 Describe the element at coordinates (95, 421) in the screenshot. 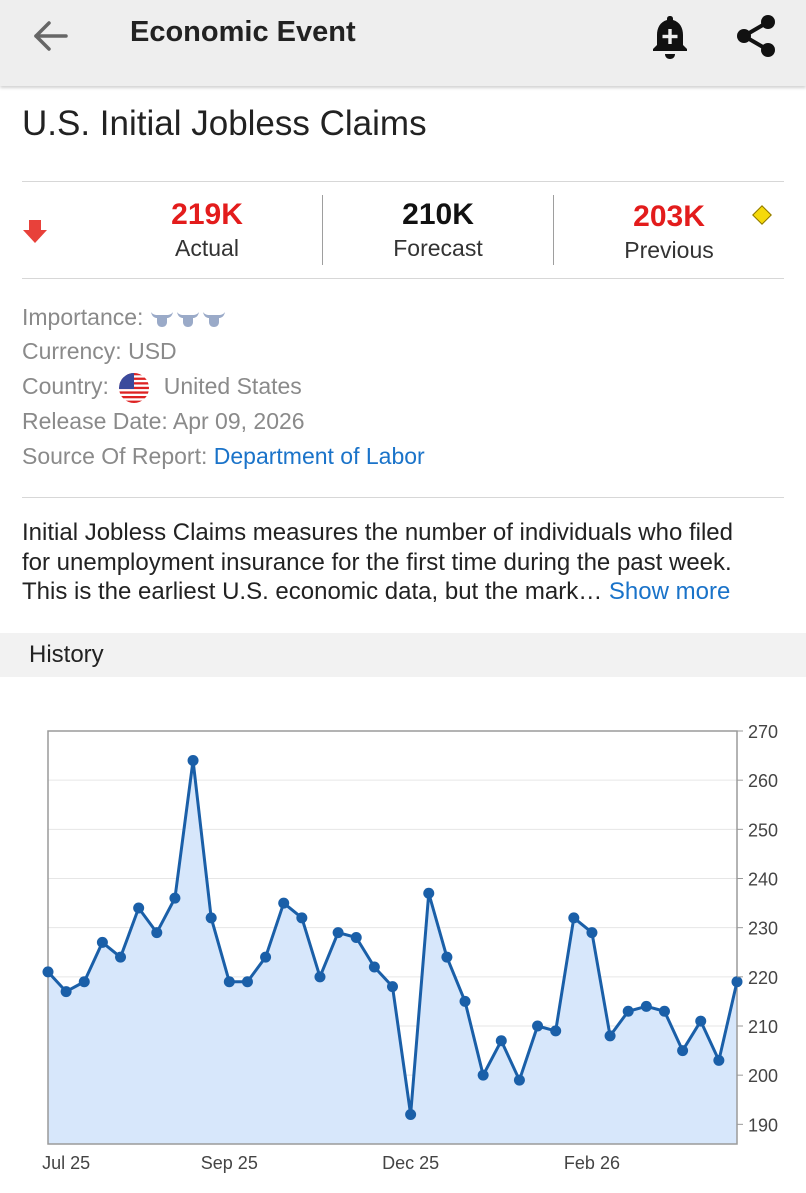

I see `release-date-label: Release Date:` at that location.